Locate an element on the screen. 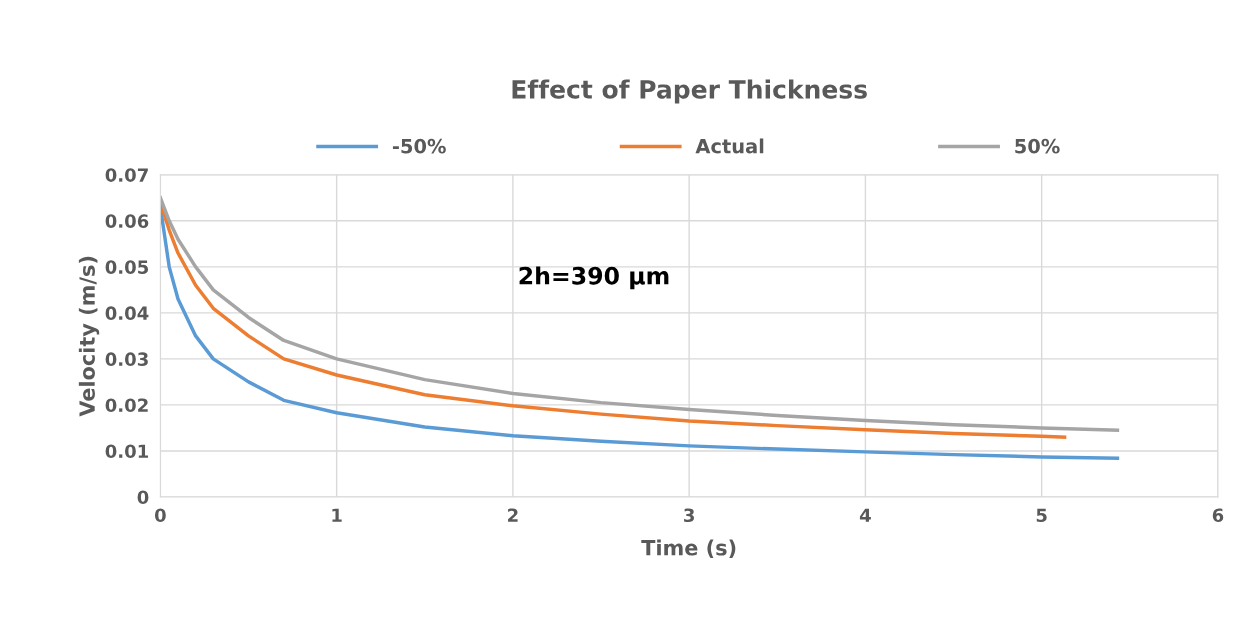  x-tick-label: 1 is located at coordinates (337, 515).